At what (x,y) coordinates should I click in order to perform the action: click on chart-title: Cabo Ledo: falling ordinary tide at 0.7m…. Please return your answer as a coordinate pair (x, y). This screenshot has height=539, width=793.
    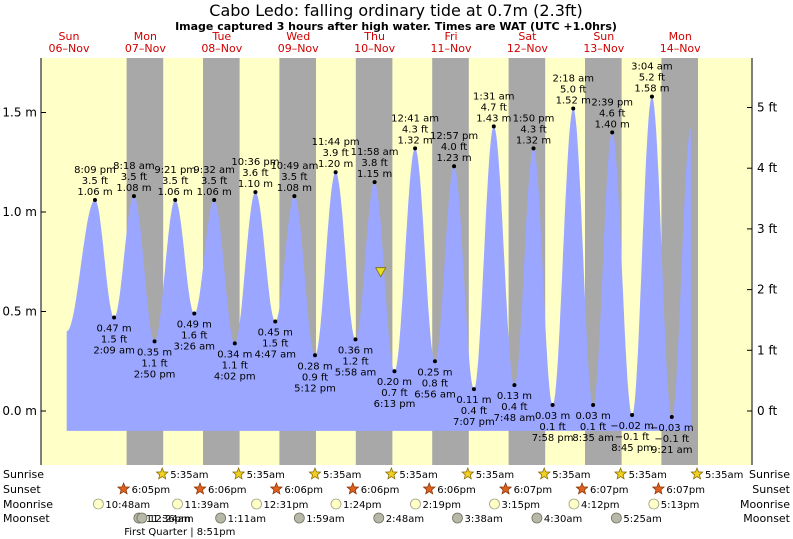
    Looking at the image, I should click on (395, 10).